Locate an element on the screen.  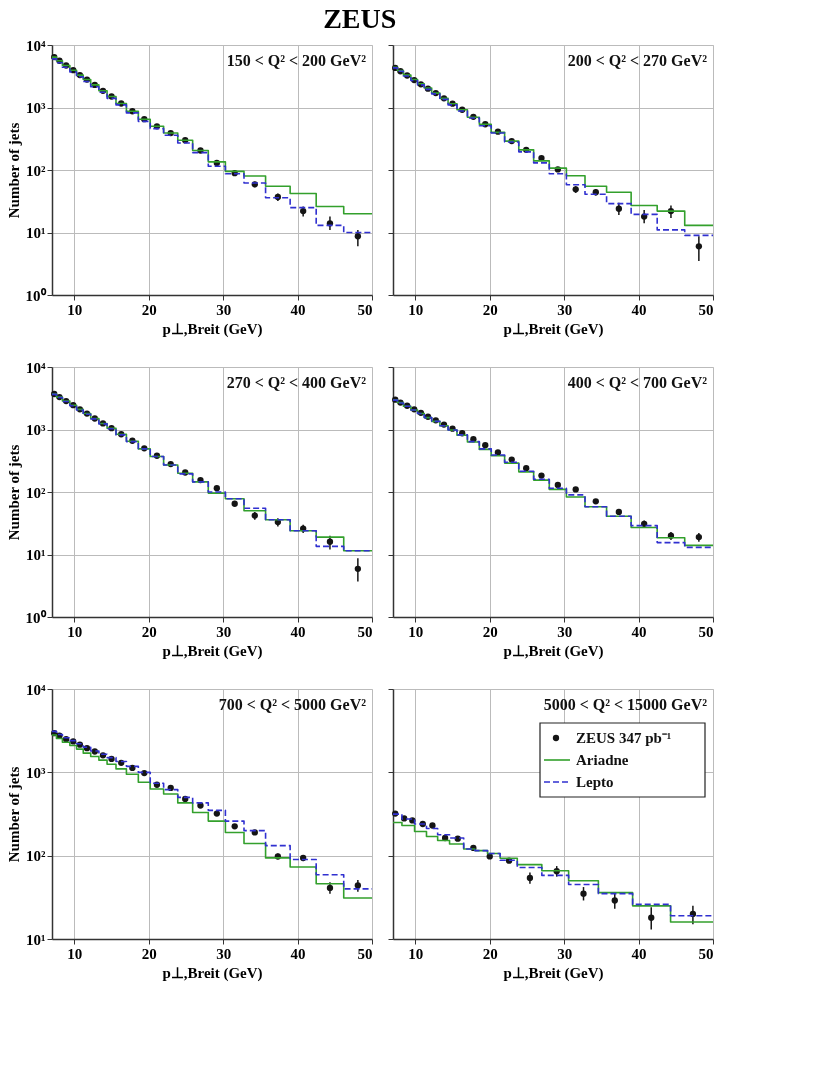
legend-label: ZEUS 347 pb⁻¹ is located at coordinates (624, 738).